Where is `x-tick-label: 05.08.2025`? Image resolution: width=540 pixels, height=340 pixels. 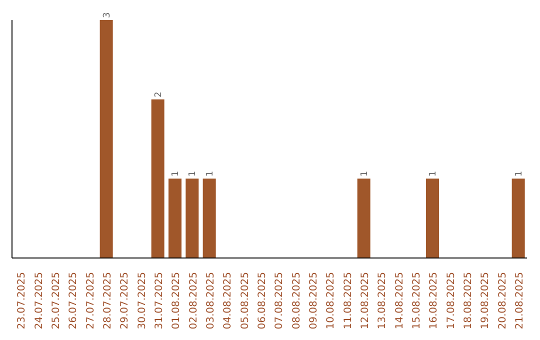
x-tick-label: 05.08.2025 is located at coordinates (245, 301).